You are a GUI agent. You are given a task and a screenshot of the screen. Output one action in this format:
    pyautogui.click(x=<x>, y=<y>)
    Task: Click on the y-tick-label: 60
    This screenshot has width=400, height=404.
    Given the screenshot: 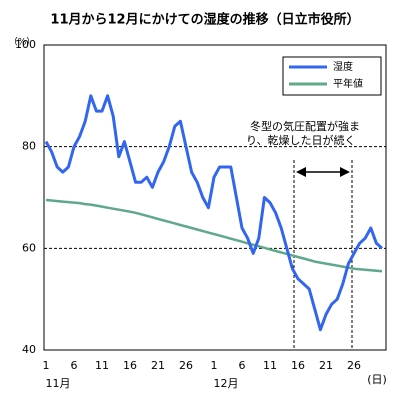 What is the action you would take?
    pyautogui.click(x=29, y=247)
    